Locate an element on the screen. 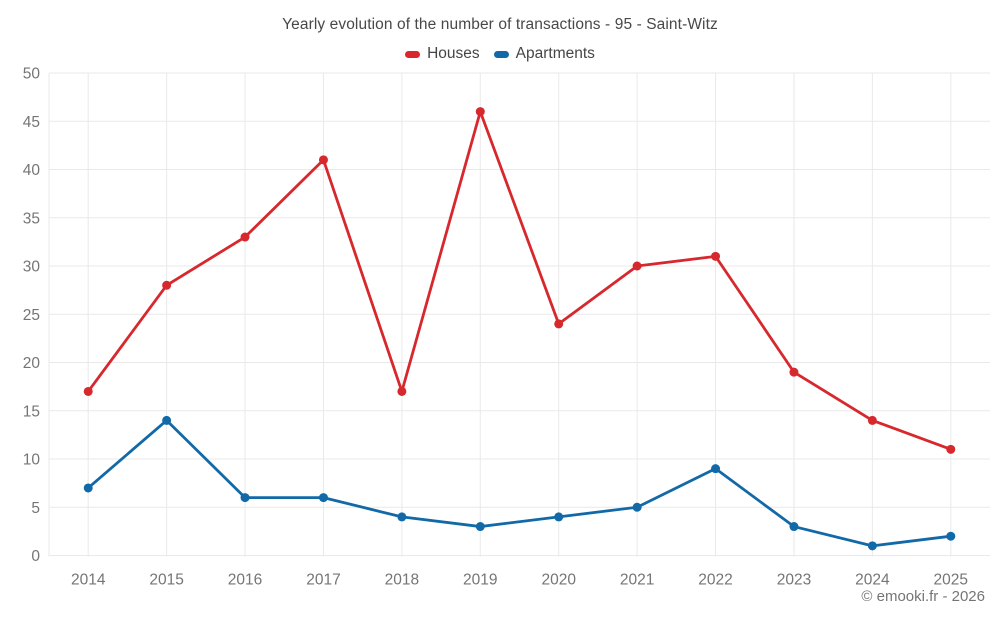  y-tick-label-15: 15 is located at coordinates (31, 411).